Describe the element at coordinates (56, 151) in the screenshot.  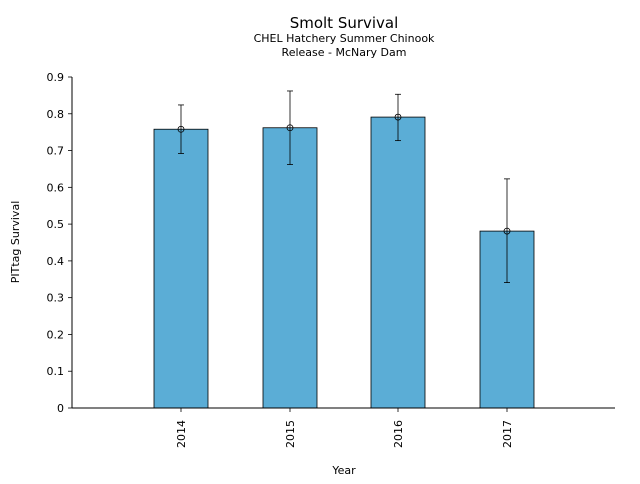
I see `y-tick-label-0.7: 0.7` at that location.